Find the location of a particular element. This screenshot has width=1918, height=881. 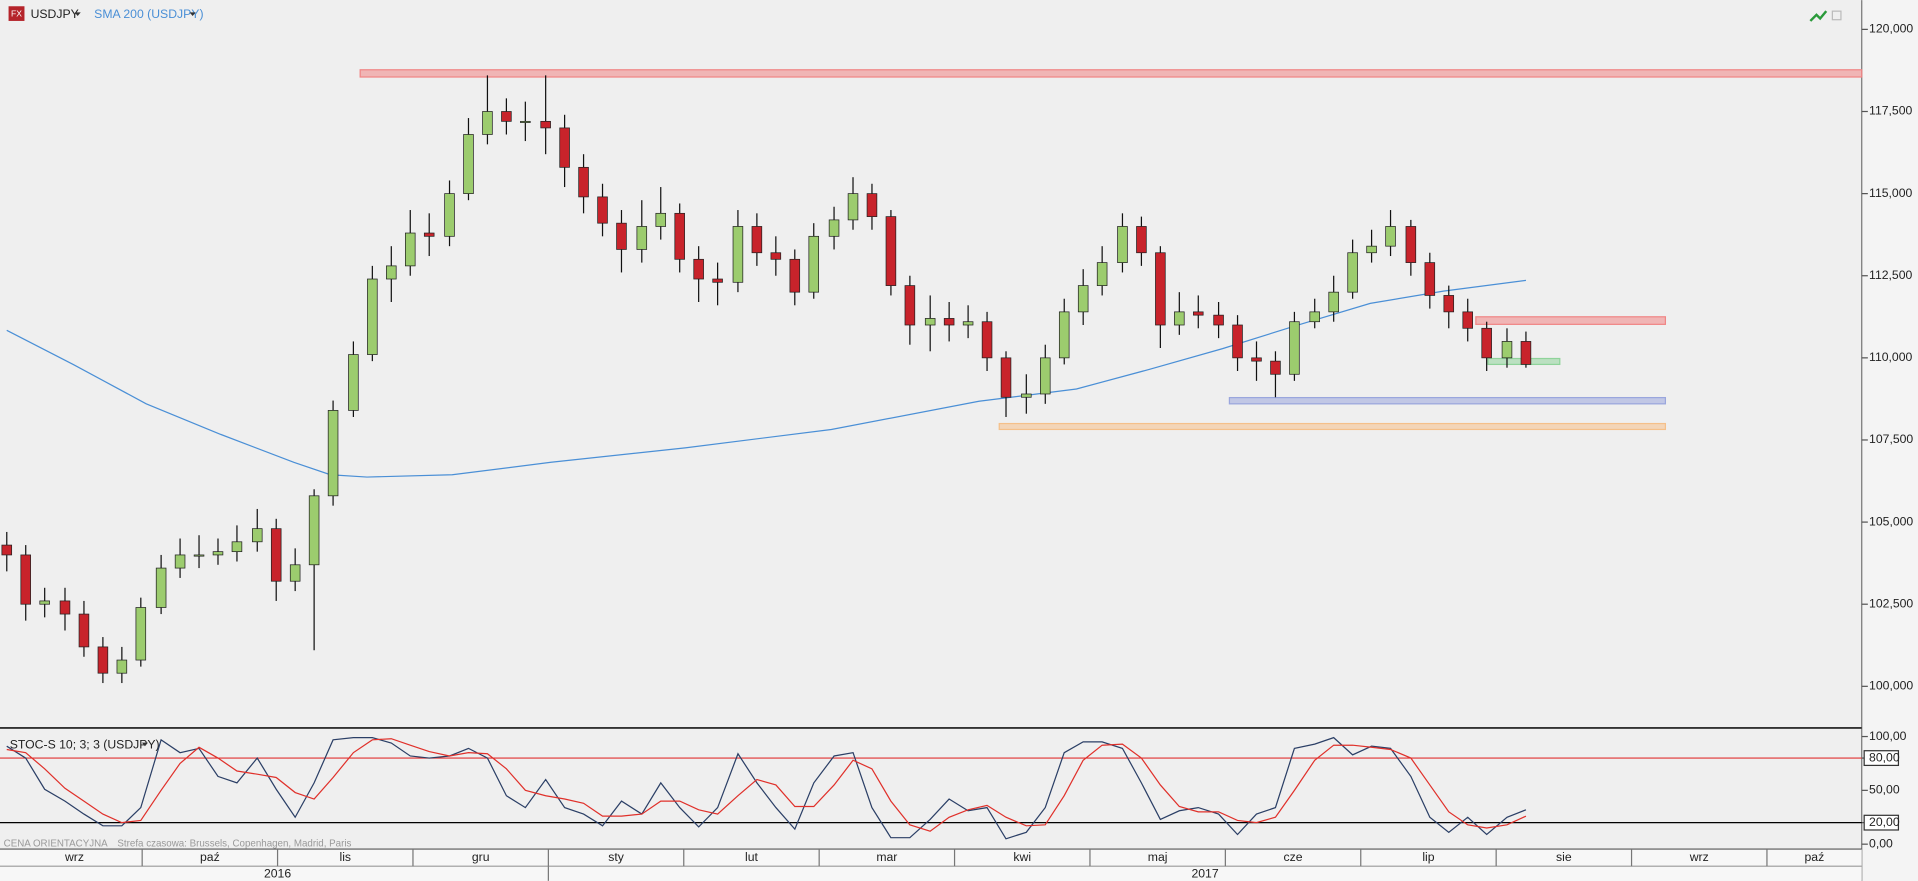

x-tick-label: sty is located at coordinates (616, 857).